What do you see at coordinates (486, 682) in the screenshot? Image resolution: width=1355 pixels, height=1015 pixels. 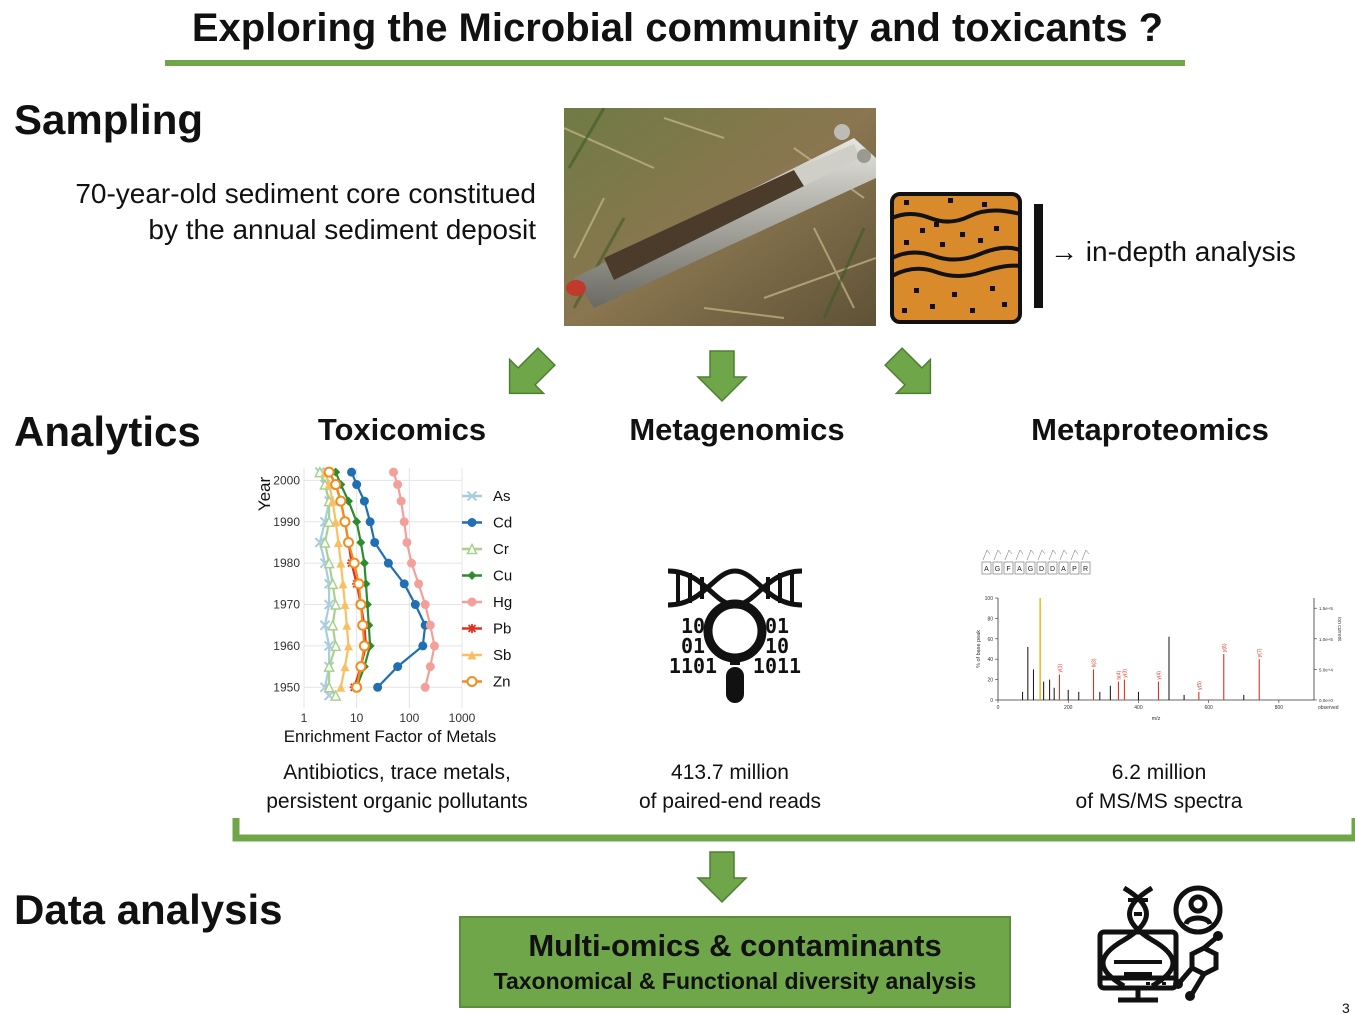 I see `legend-item-zn: Zn` at bounding box center [486, 682].